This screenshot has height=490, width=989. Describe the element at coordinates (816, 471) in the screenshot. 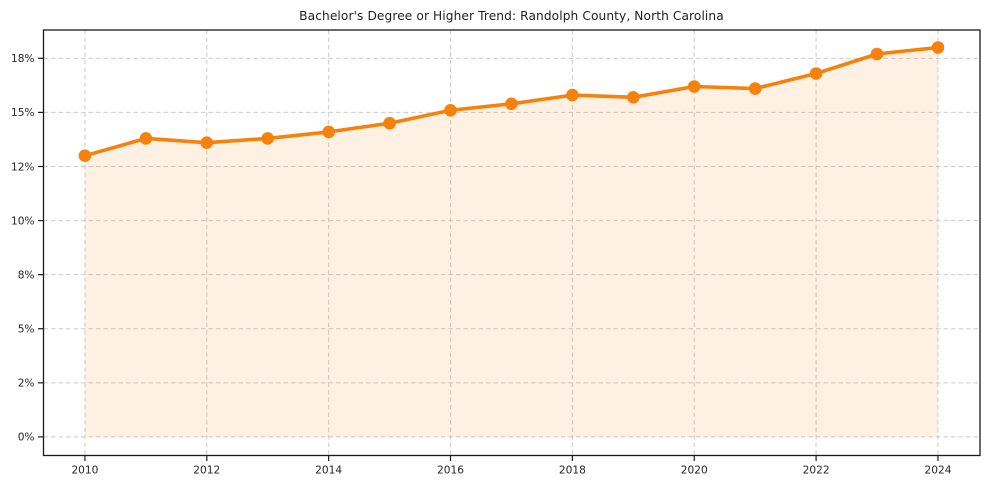

I see `x-axis-tick-label: 2022` at that location.